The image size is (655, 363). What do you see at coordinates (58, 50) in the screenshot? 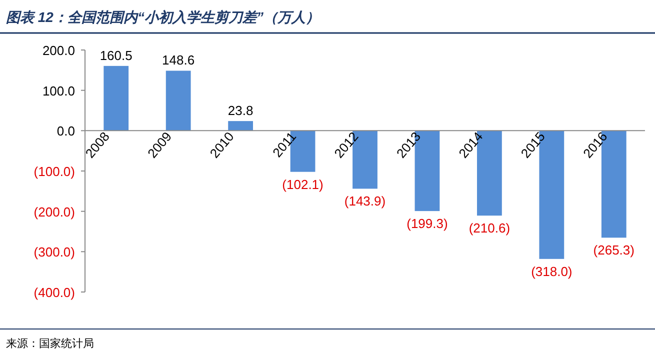
I see `y-tick-label: 200.0` at bounding box center [58, 50].